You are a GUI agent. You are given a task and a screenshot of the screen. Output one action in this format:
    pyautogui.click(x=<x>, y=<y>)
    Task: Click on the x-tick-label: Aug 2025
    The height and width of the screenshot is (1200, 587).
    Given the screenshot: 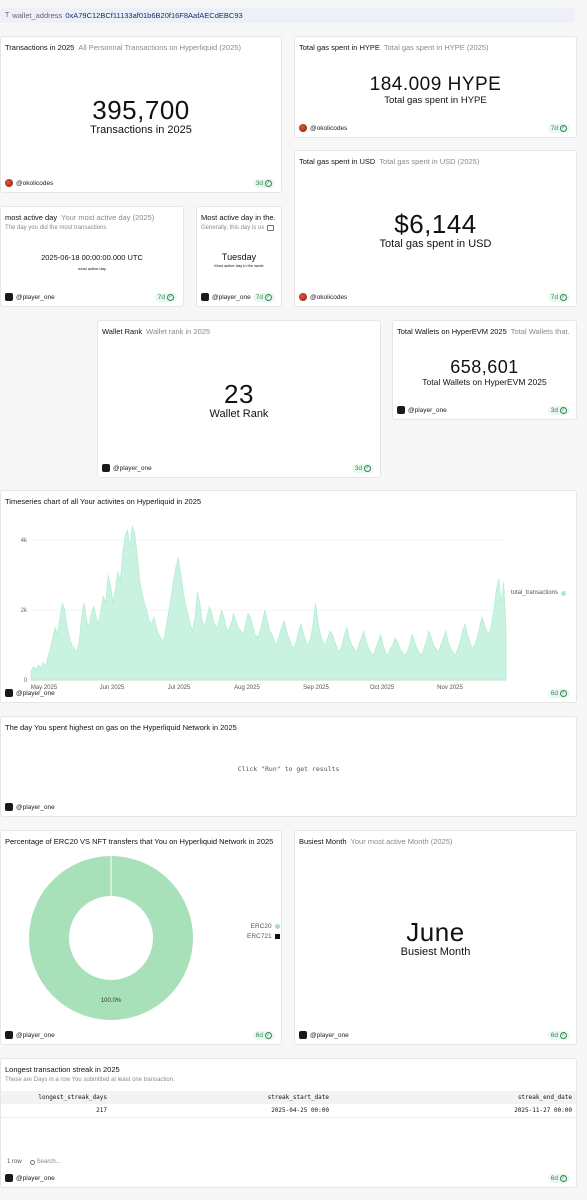 What is the action you would take?
    pyautogui.click(x=247, y=688)
    